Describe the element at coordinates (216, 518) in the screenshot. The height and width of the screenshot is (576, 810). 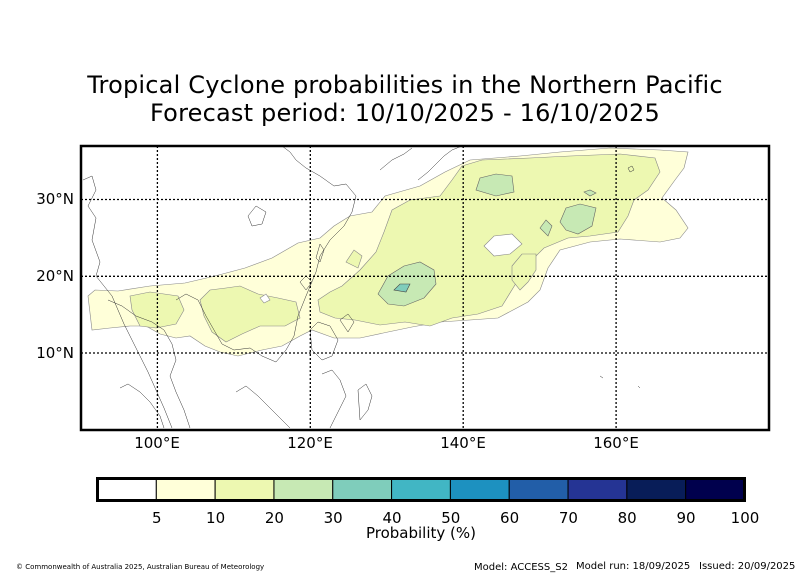
I see `colorbar-tick-10: 10` at that location.